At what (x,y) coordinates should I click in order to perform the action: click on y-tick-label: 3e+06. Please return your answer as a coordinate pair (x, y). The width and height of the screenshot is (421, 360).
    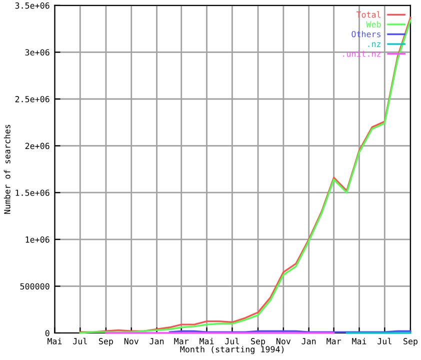
    Looking at the image, I should click on (37, 52).